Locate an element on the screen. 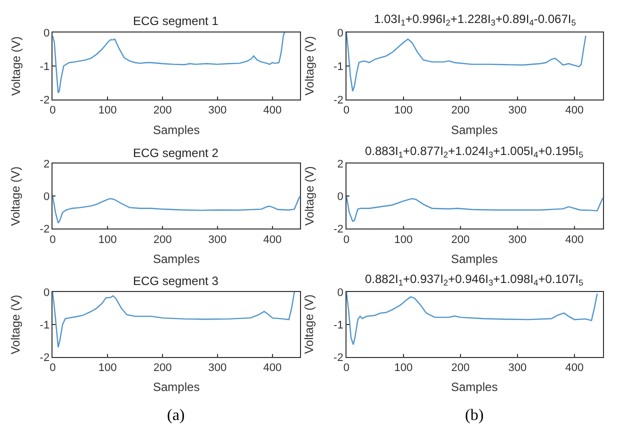  text: (b) is located at coordinates (474, 415).